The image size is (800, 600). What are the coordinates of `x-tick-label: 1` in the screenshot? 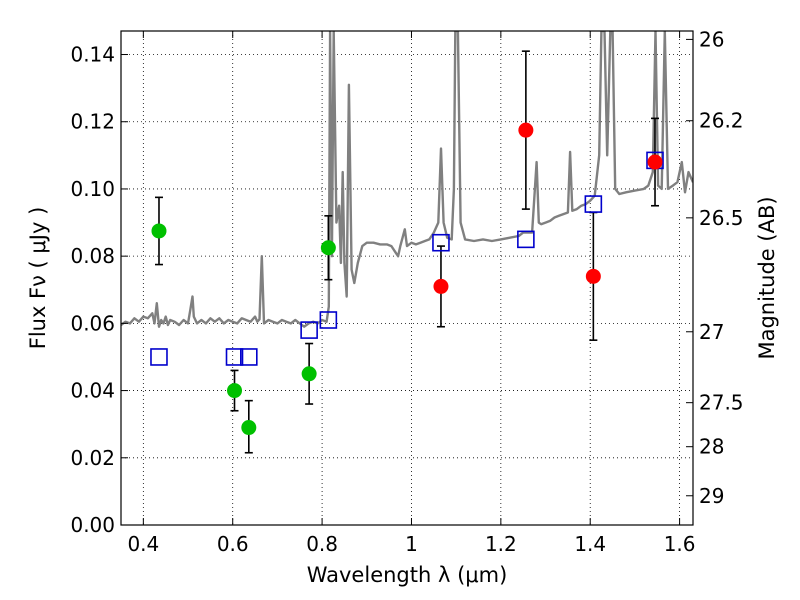 It's located at (411, 544).